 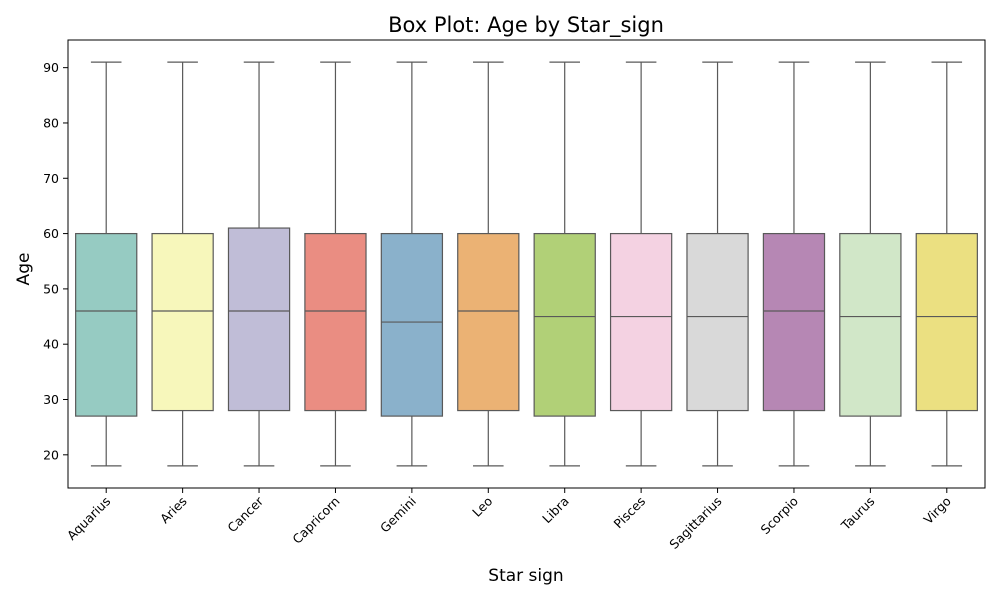 What do you see at coordinates (51, 454) in the screenshot?
I see `y-tick-label: 20` at bounding box center [51, 454].